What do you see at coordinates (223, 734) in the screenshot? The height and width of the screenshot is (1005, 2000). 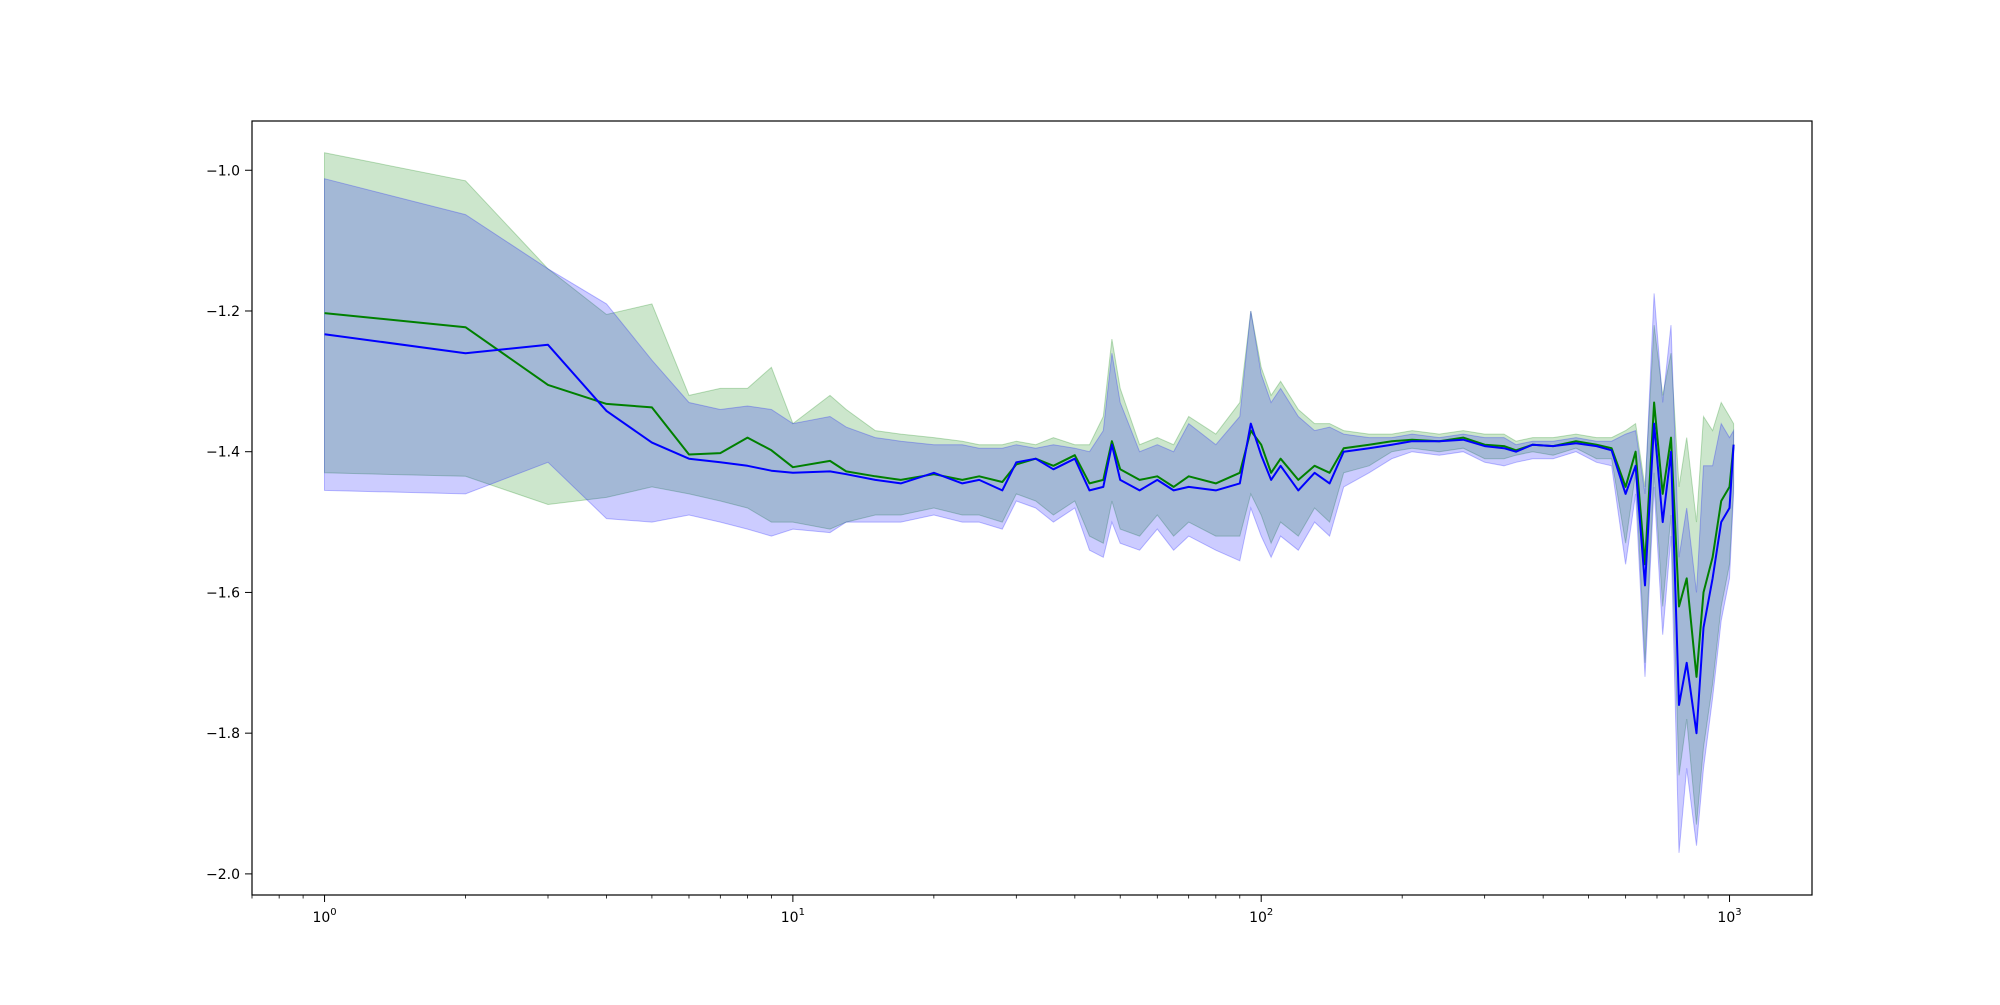 I see `y-tick-label: −1.8` at bounding box center [223, 734].